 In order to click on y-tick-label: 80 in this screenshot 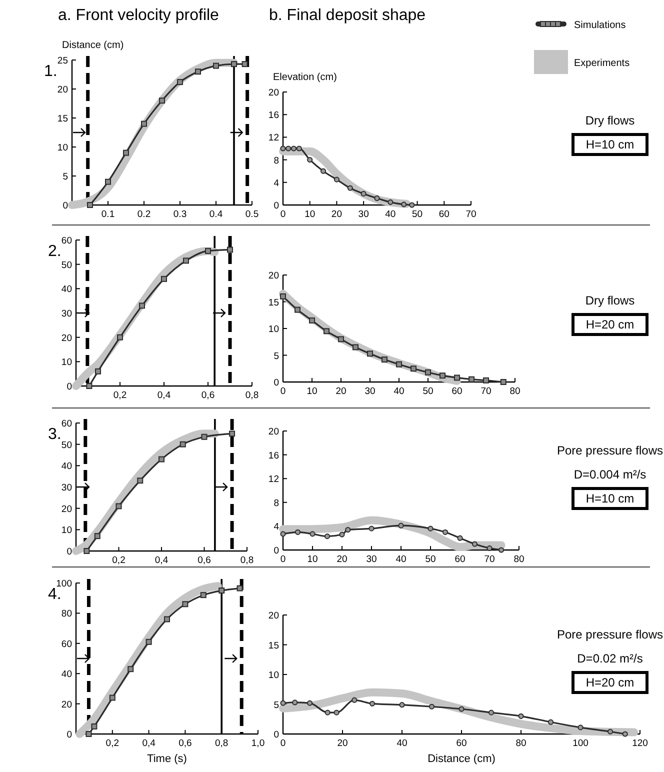, I will do `click(66, 614)`.